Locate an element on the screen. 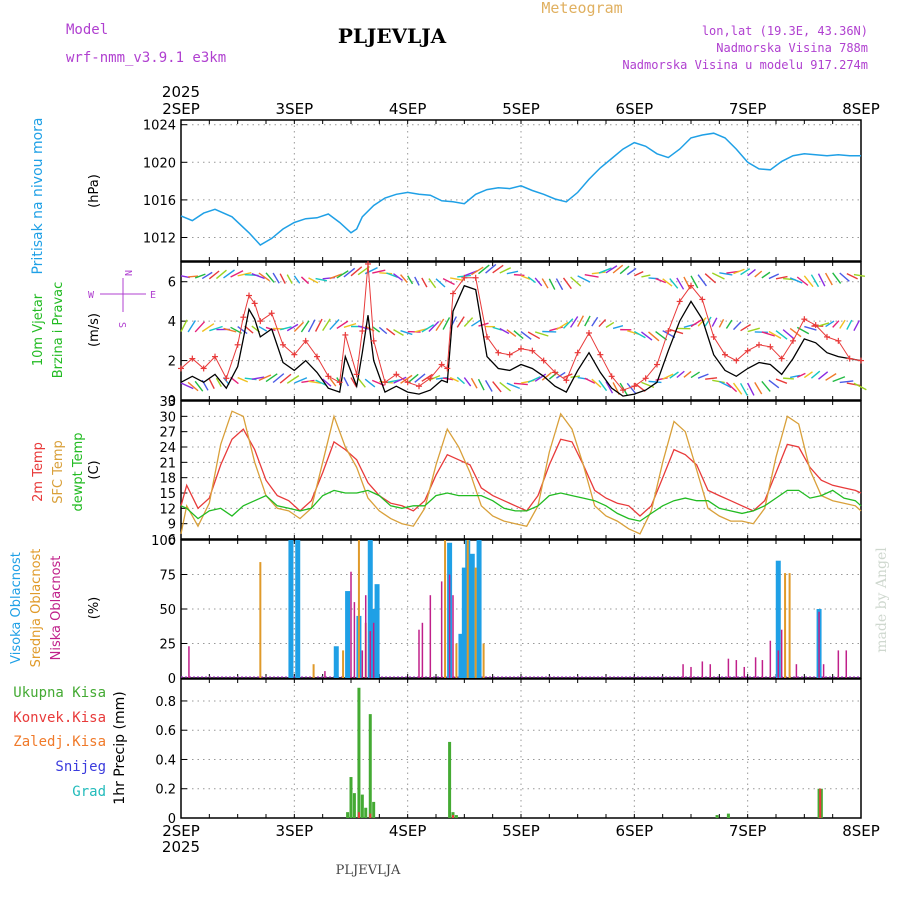  model-label: Model is located at coordinates (87, 30).